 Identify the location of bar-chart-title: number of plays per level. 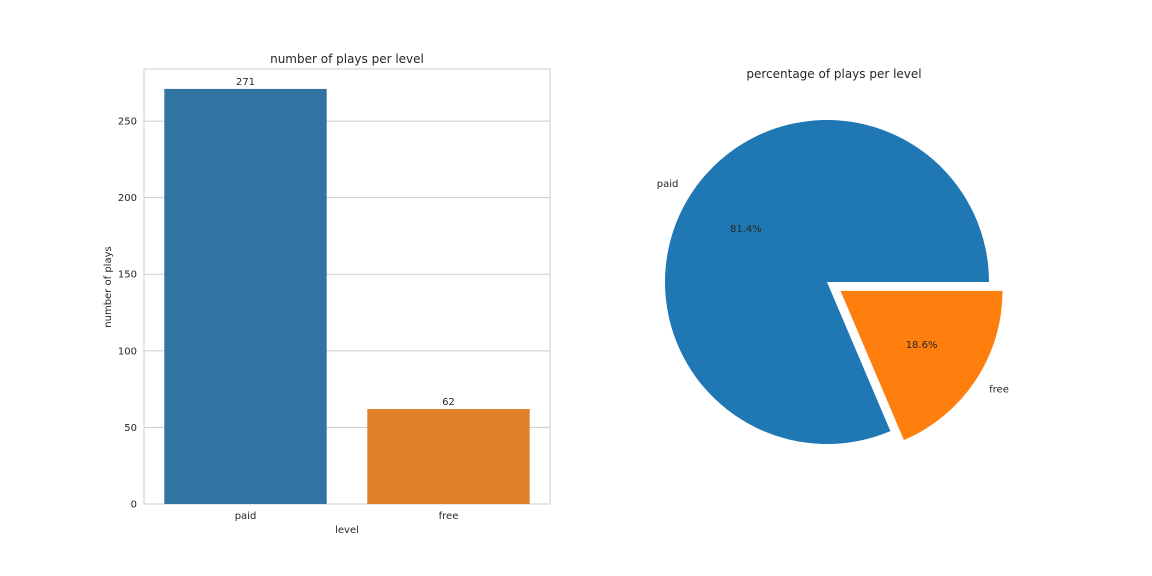
(347, 59).